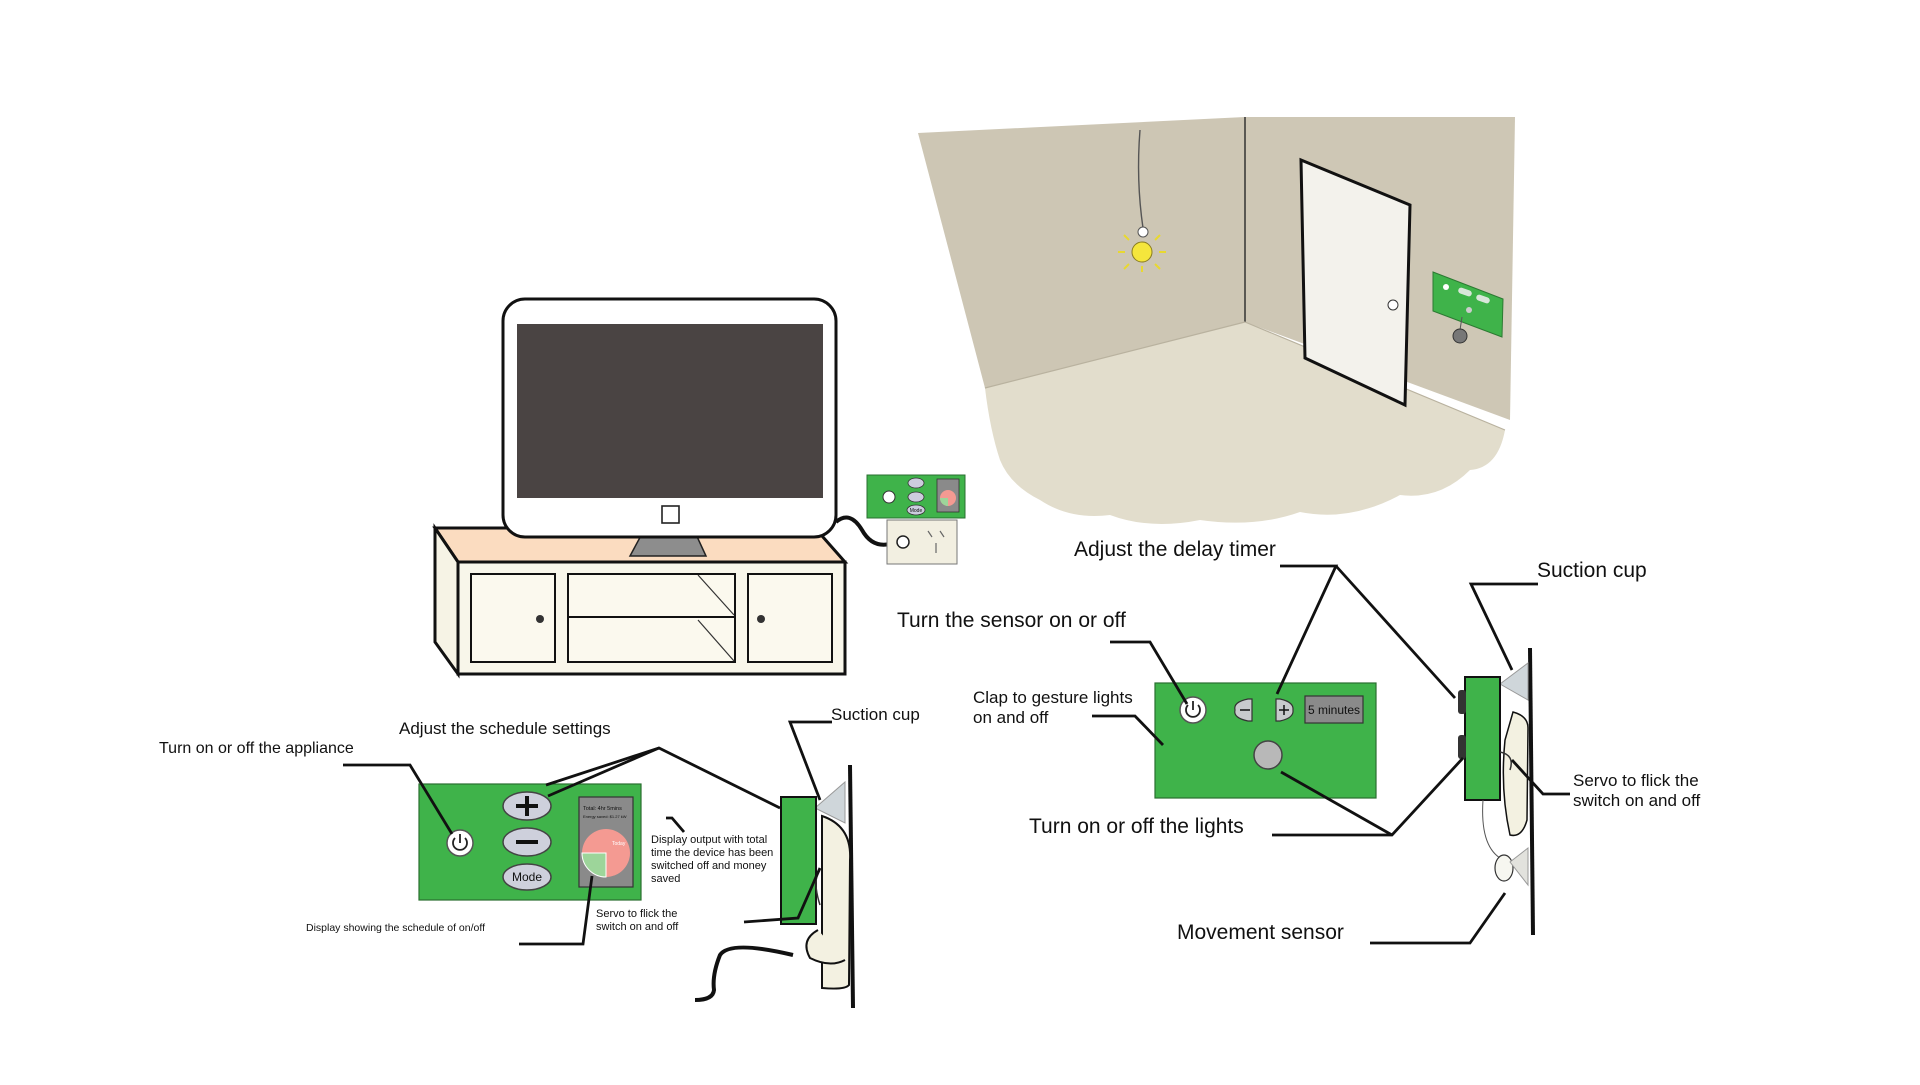  What do you see at coordinates (1260, 932) in the screenshot?
I see `label-movement-sensor: Movement sensor` at bounding box center [1260, 932].